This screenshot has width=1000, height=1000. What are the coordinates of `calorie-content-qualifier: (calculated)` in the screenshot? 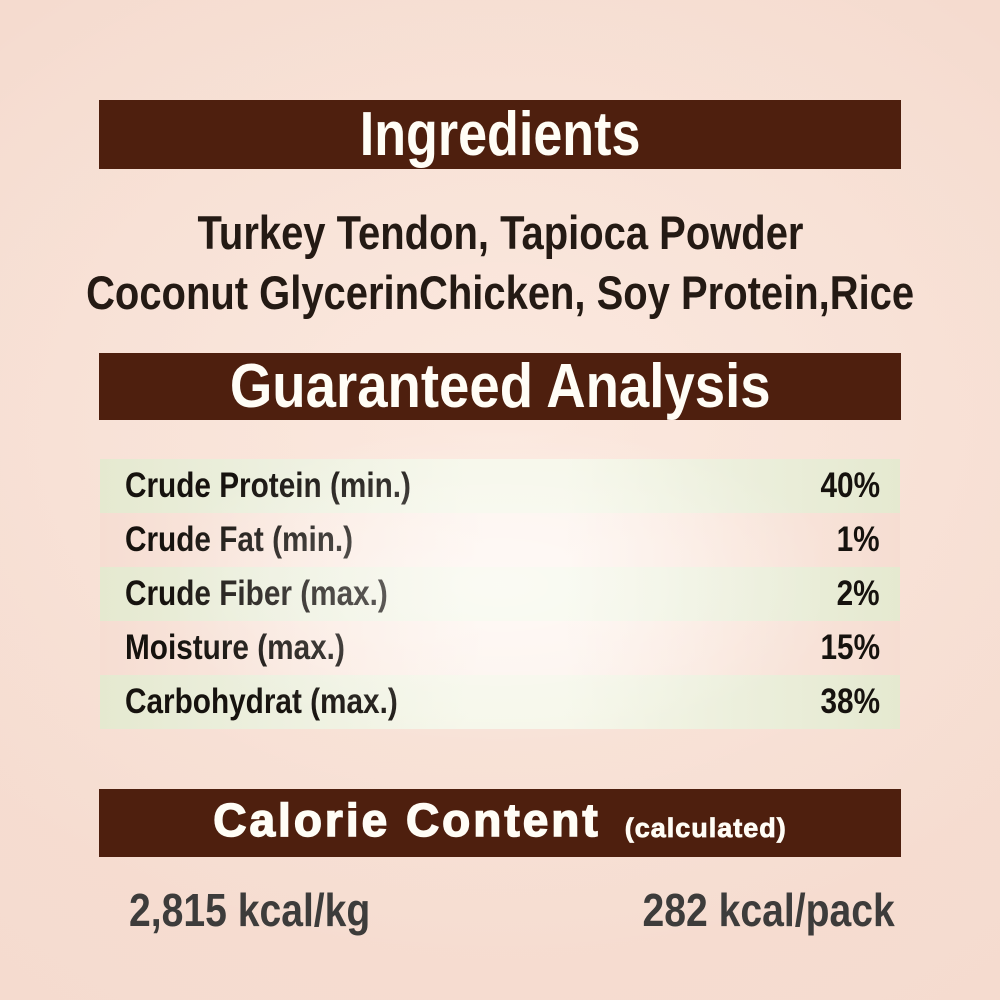 It's located at (705, 828).